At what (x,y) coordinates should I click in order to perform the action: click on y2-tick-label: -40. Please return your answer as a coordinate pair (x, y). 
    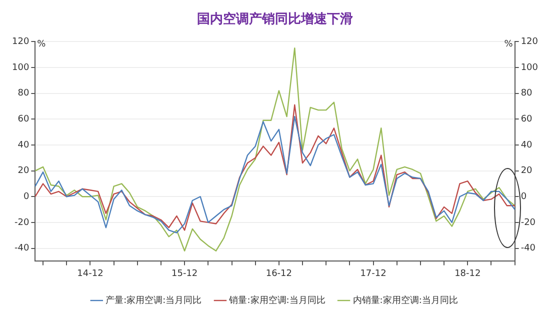
    Looking at the image, I should click on (528, 249).